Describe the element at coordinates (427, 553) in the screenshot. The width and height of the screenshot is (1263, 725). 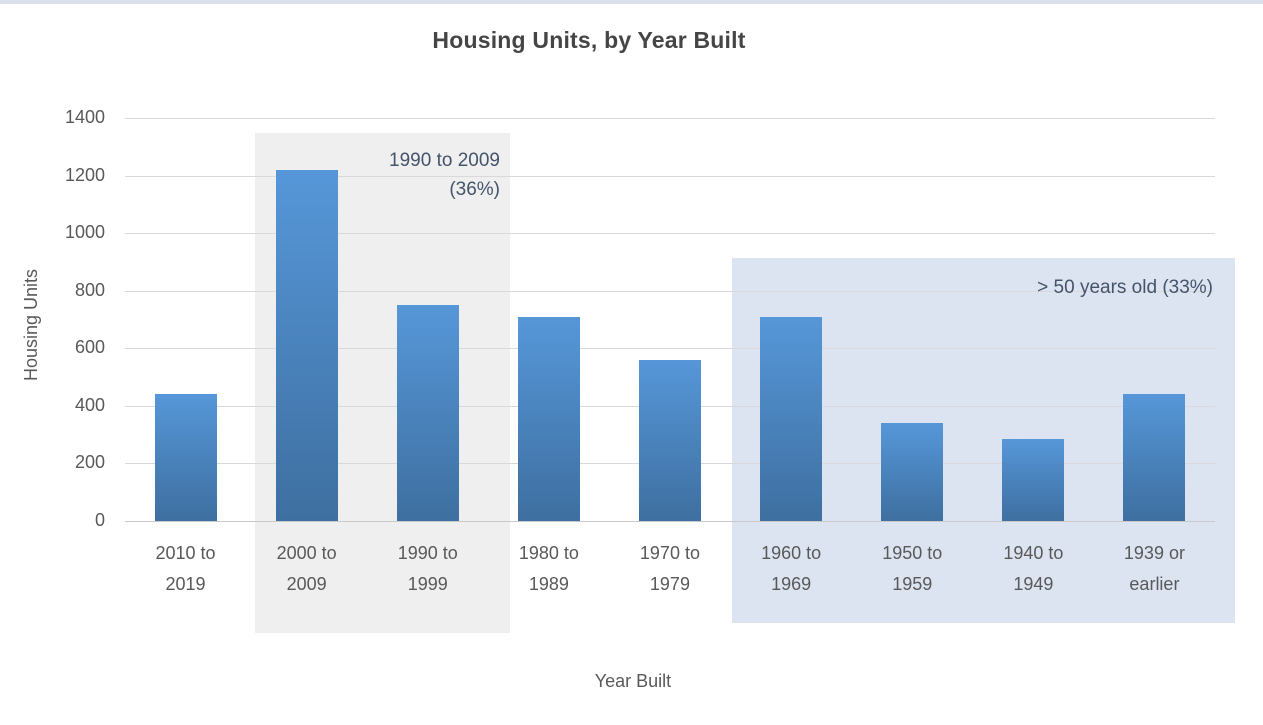
I see `x-category-label-line: 1990 to` at that location.